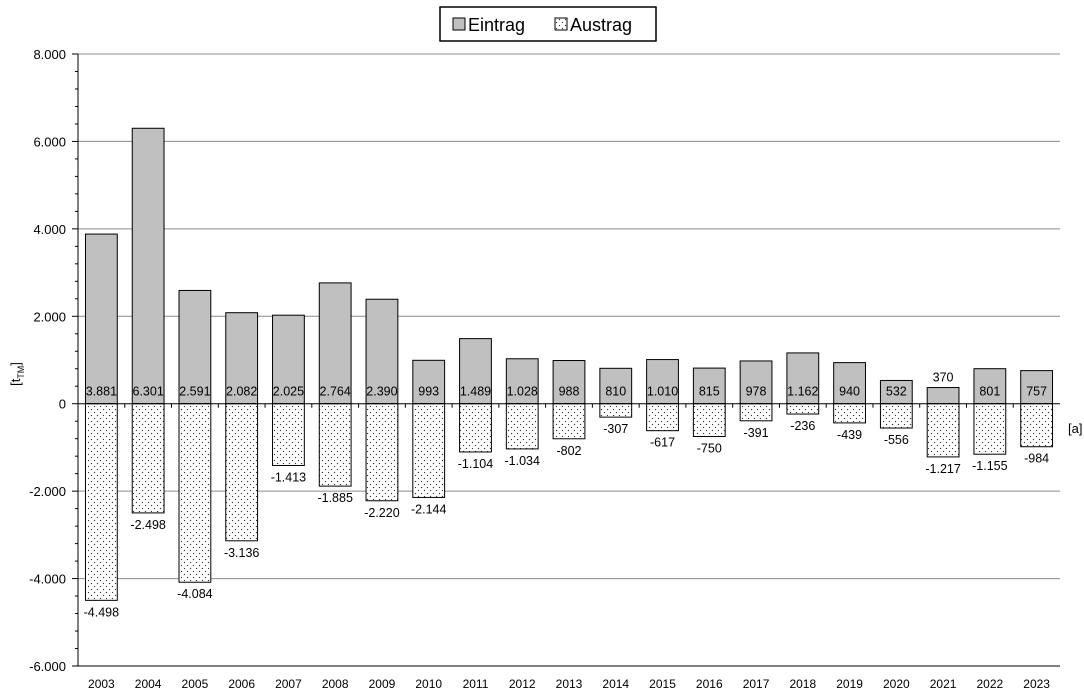 Image resolution: width=1084 pixels, height=689 pixels. I want to click on y-tick-label: 6.000, so click(49, 141).